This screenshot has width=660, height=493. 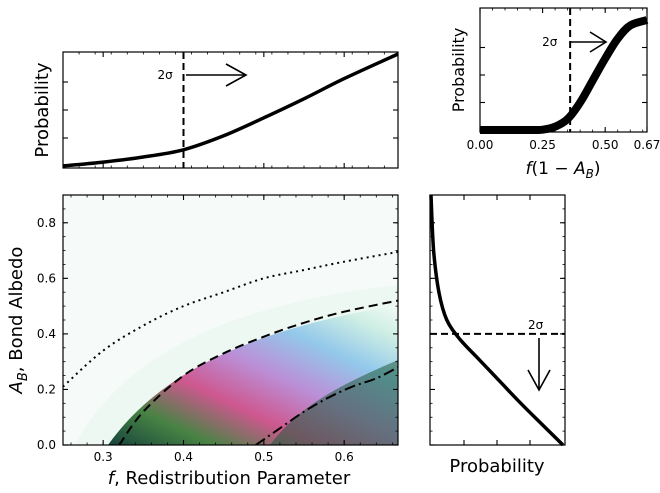 I want to click on contour-line-dashdot, so click(x=326, y=405).